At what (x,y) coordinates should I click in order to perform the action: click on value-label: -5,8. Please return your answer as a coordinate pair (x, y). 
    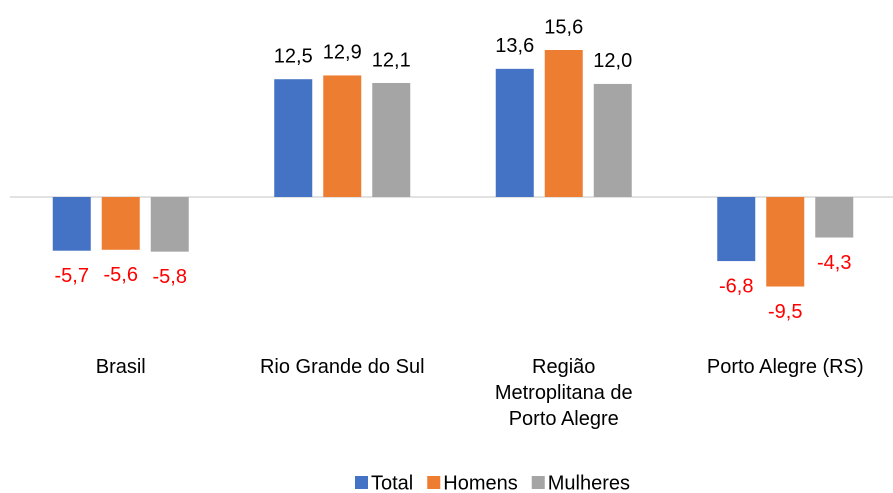
    Looking at the image, I should click on (170, 277).